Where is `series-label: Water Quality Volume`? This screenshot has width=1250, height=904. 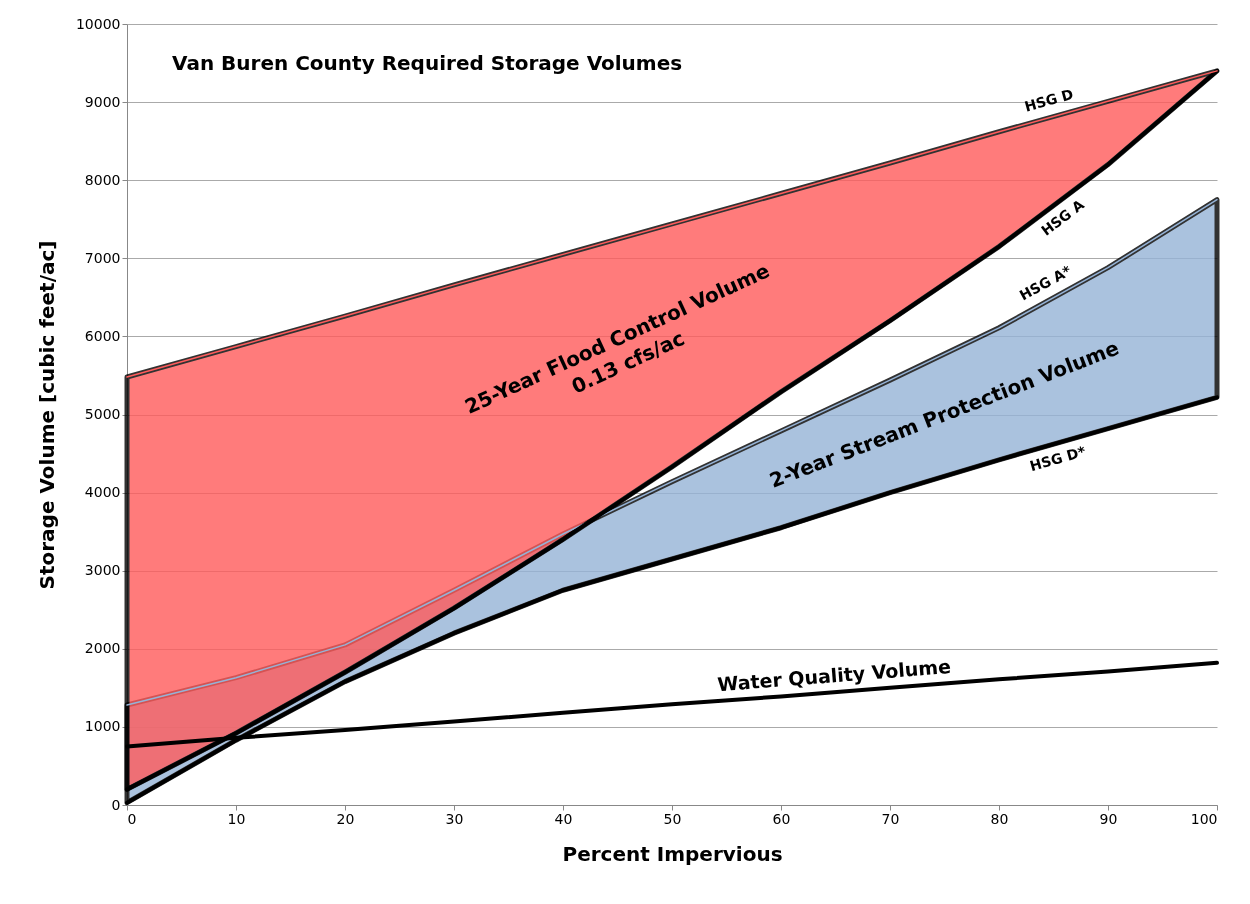 series-label: Water Quality Volume is located at coordinates (834, 675).